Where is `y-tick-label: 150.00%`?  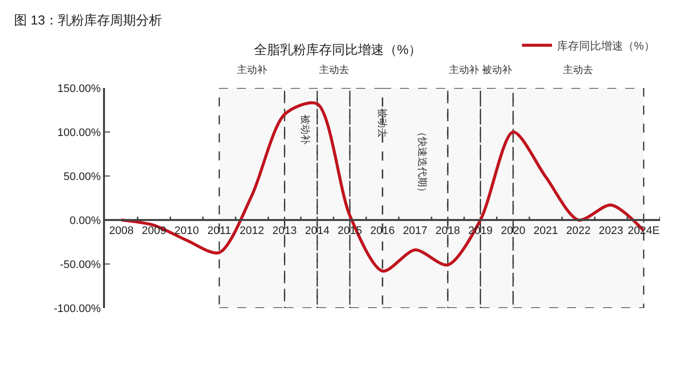 y-tick-label: 150.00% is located at coordinates (79, 88).